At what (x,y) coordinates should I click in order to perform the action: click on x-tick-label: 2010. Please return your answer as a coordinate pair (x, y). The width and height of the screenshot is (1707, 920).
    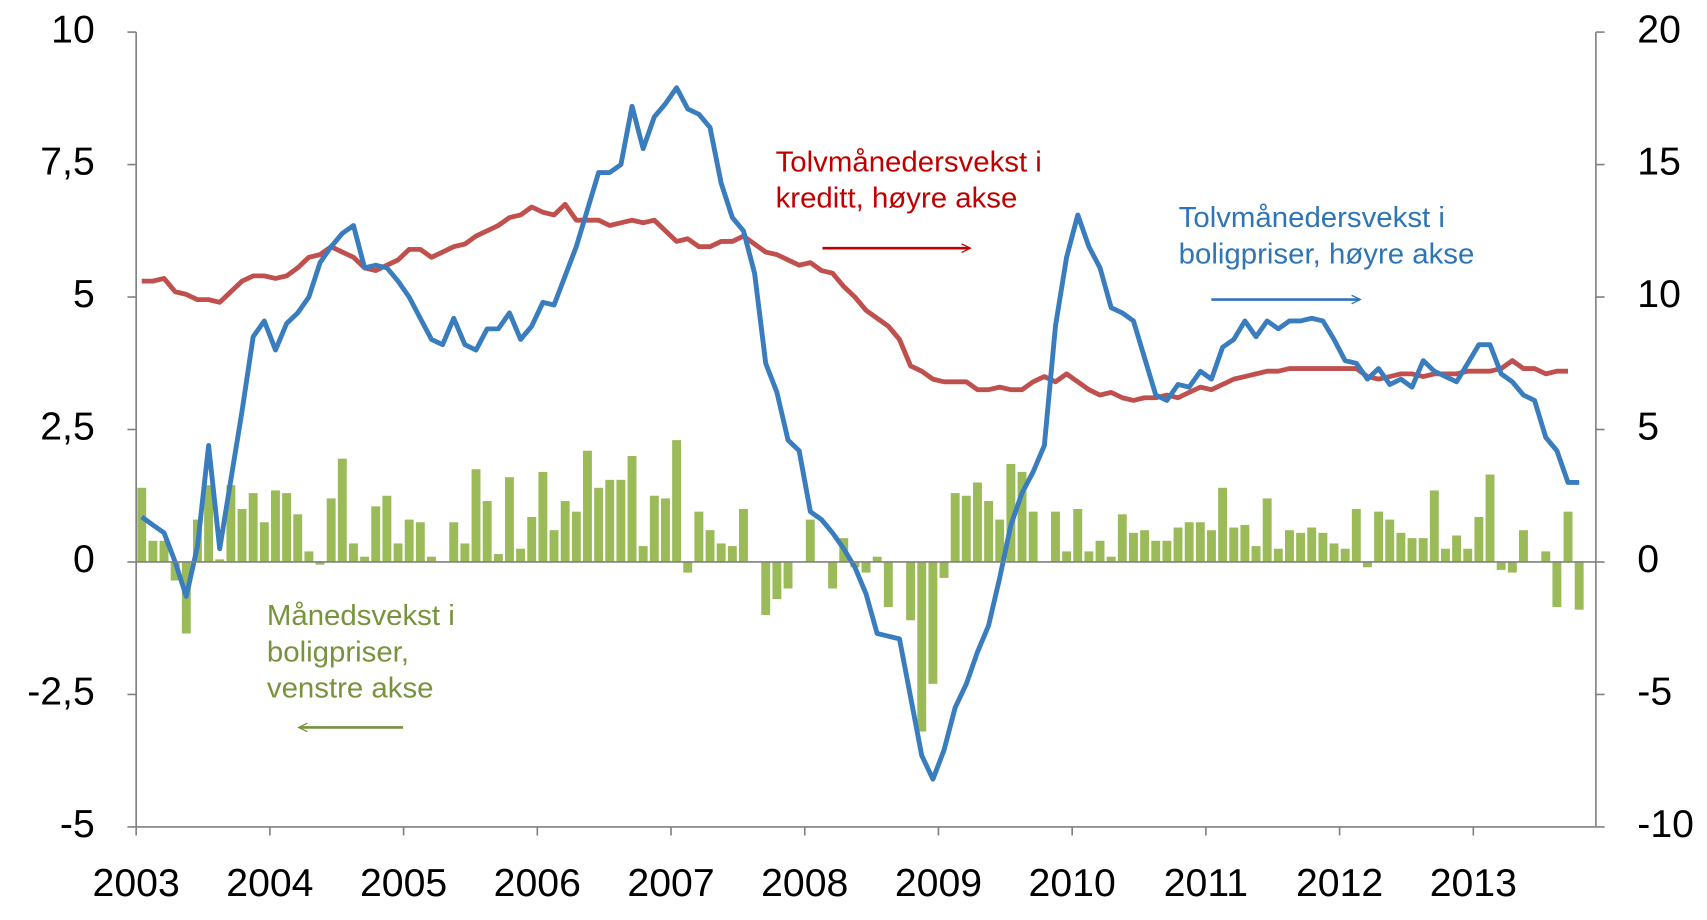
    Looking at the image, I should click on (1072, 883).